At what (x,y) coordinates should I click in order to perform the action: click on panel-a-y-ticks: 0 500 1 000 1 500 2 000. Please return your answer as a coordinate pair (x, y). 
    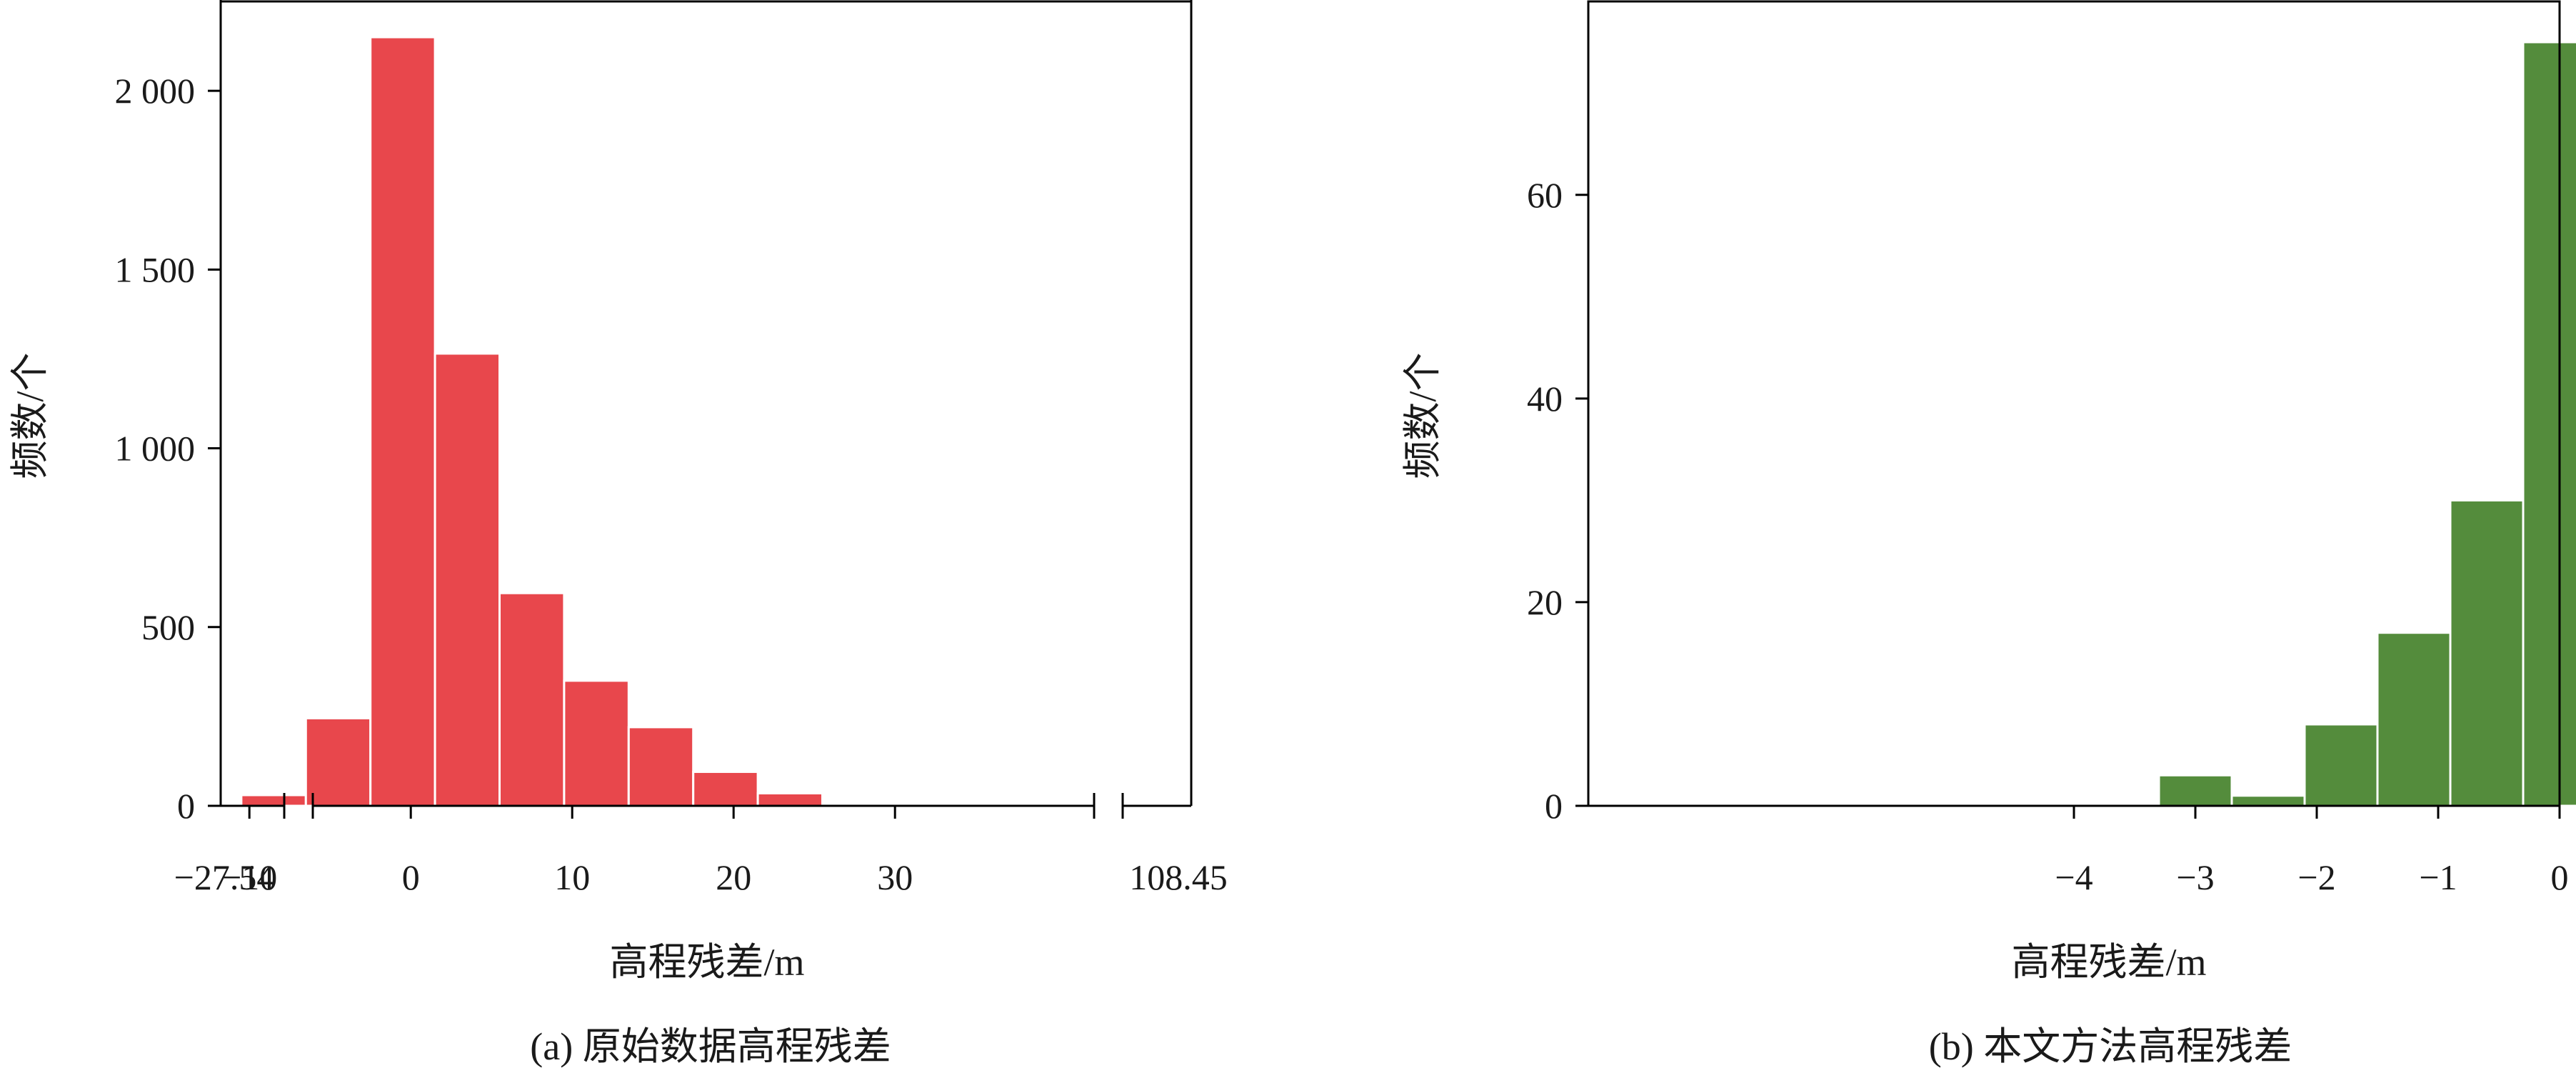
    Looking at the image, I should click on (168, 448).